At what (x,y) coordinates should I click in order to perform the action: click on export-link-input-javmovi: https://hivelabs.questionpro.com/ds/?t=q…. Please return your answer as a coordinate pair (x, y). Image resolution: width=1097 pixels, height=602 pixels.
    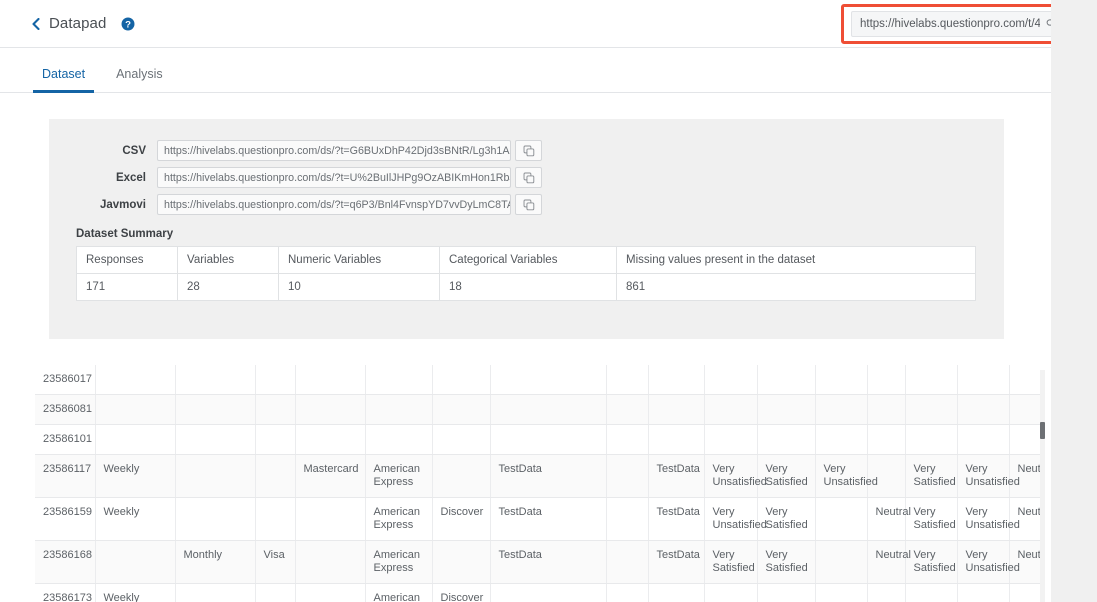
    Looking at the image, I should click on (334, 204).